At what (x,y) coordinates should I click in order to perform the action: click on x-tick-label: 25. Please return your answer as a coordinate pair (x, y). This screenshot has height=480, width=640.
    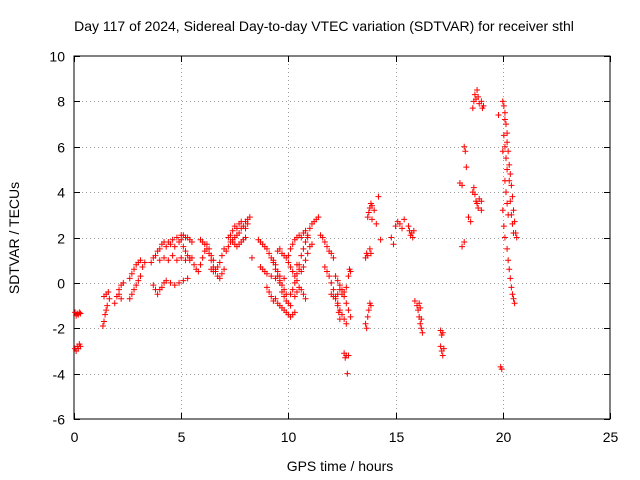
    Looking at the image, I should click on (611, 437).